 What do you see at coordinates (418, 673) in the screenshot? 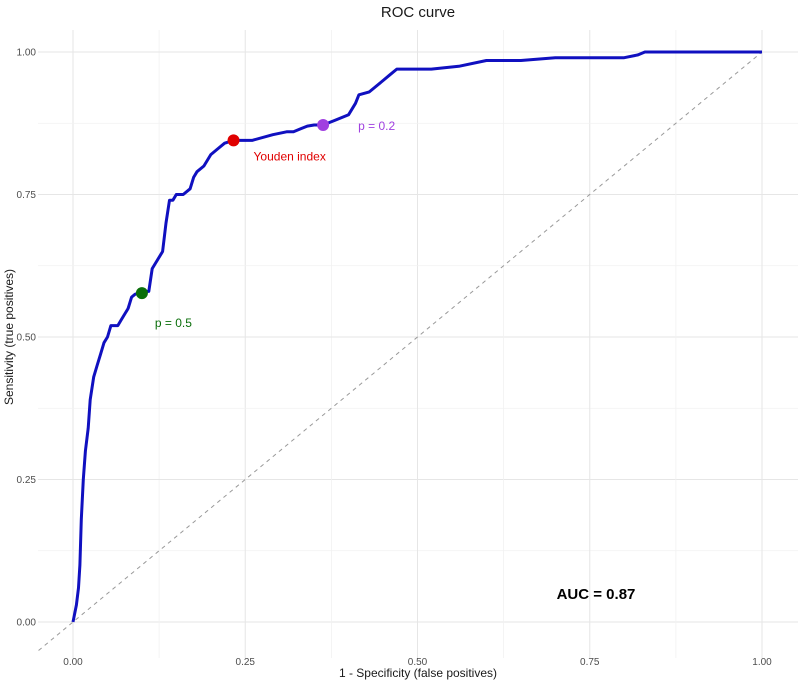
I see `x-axis-title: 1 - Specificity (false positives)` at bounding box center [418, 673].